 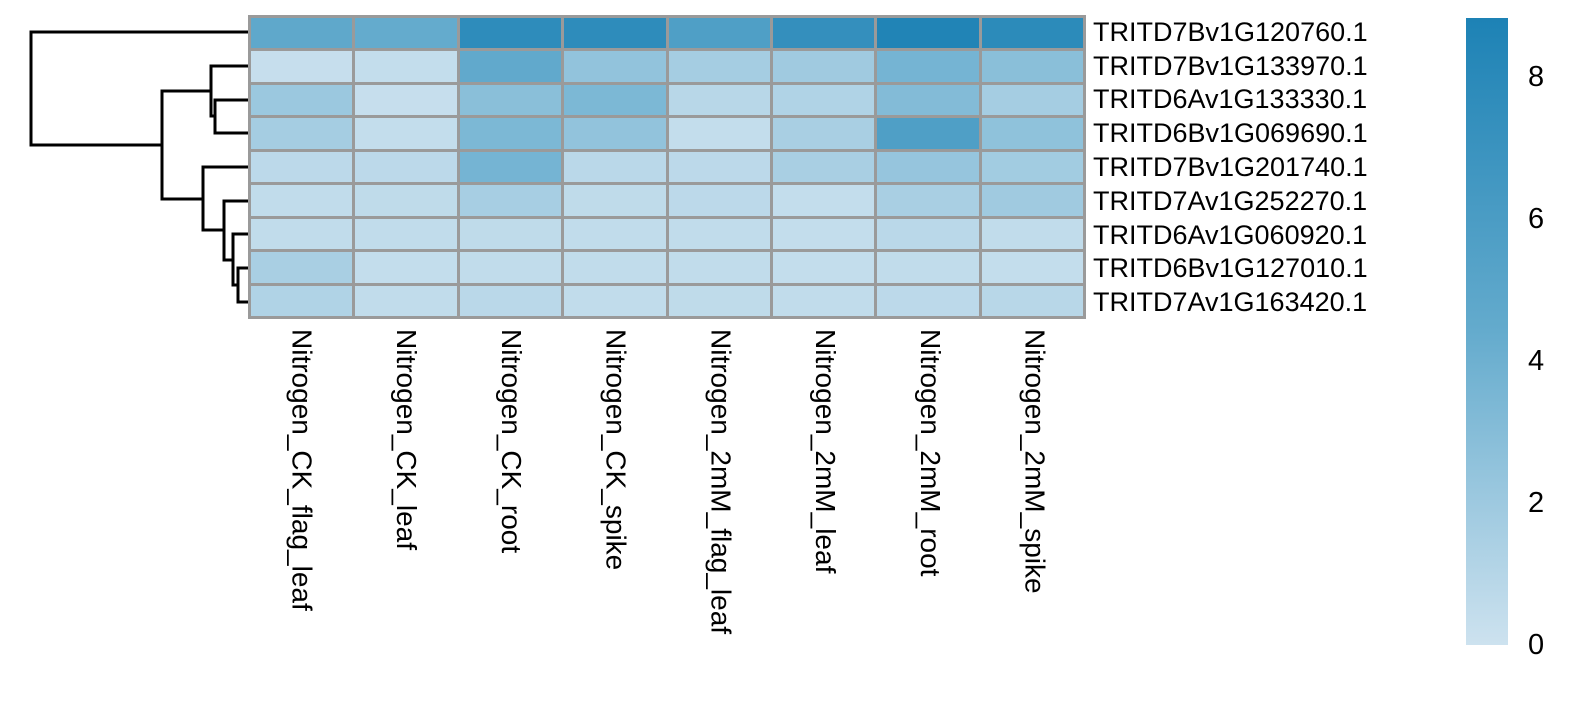 What do you see at coordinates (1536, 218) in the screenshot?
I see `colorbar-tick-label: 6` at bounding box center [1536, 218].